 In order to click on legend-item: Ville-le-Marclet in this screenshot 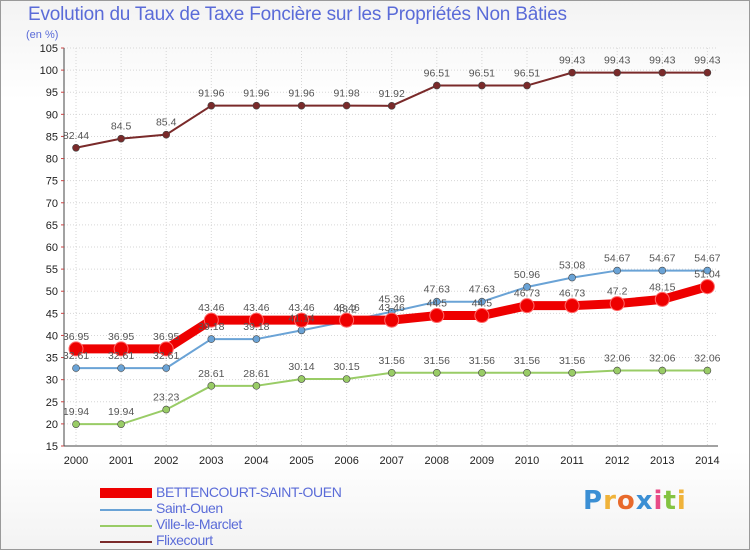, I will do `click(265, 525)`.